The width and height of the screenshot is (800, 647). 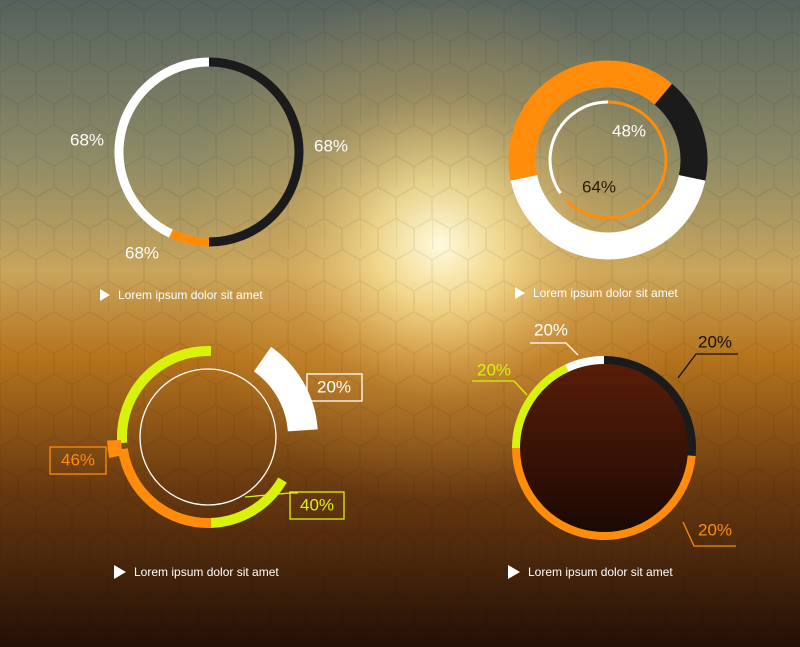 I want to click on ring-segment-lime-top, so click(x=164, y=395).